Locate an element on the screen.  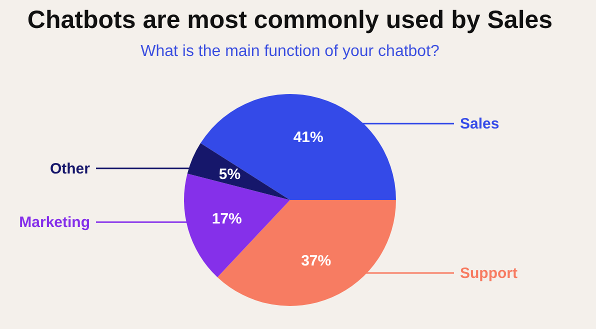
data-label: 41% is located at coordinates (308, 137).